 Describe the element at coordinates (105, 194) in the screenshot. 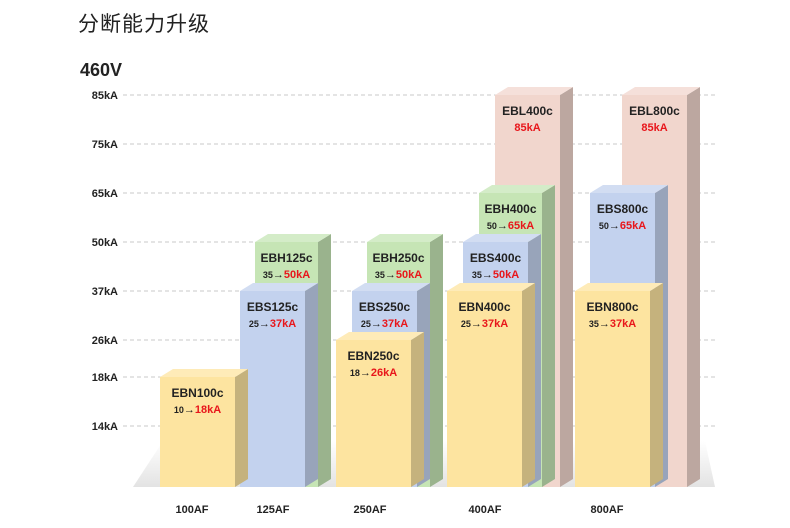

I see `y-tick-label: 65kA` at that location.